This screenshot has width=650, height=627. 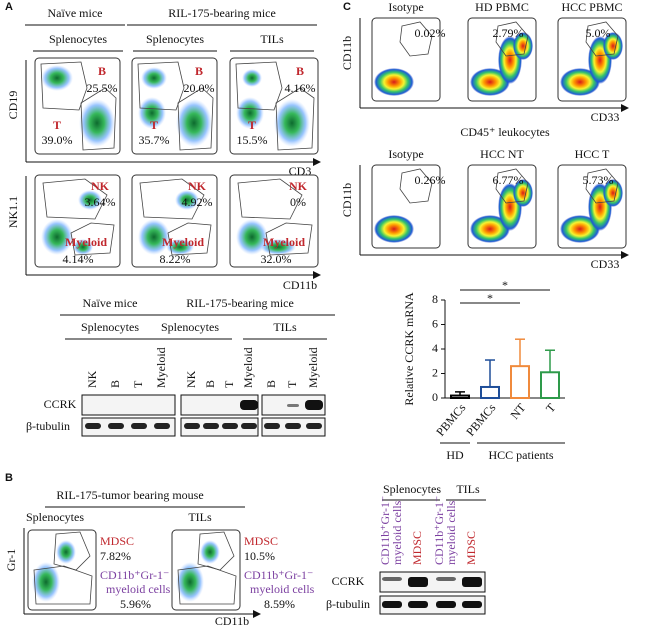 What do you see at coordinates (57, 125) in the screenshot?
I see `gate-label: T` at bounding box center [57, 125].